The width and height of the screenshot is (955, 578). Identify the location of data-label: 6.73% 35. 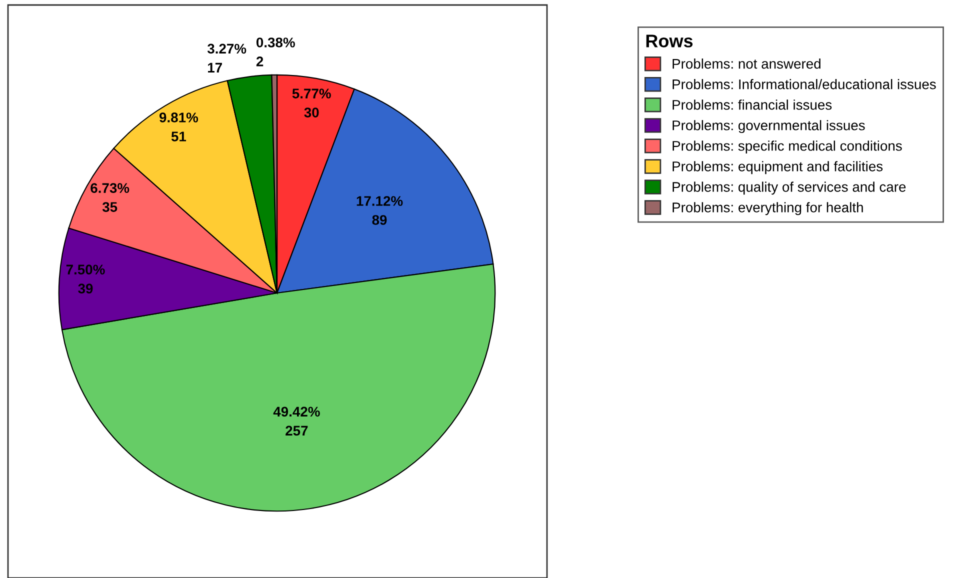
(110, 197).